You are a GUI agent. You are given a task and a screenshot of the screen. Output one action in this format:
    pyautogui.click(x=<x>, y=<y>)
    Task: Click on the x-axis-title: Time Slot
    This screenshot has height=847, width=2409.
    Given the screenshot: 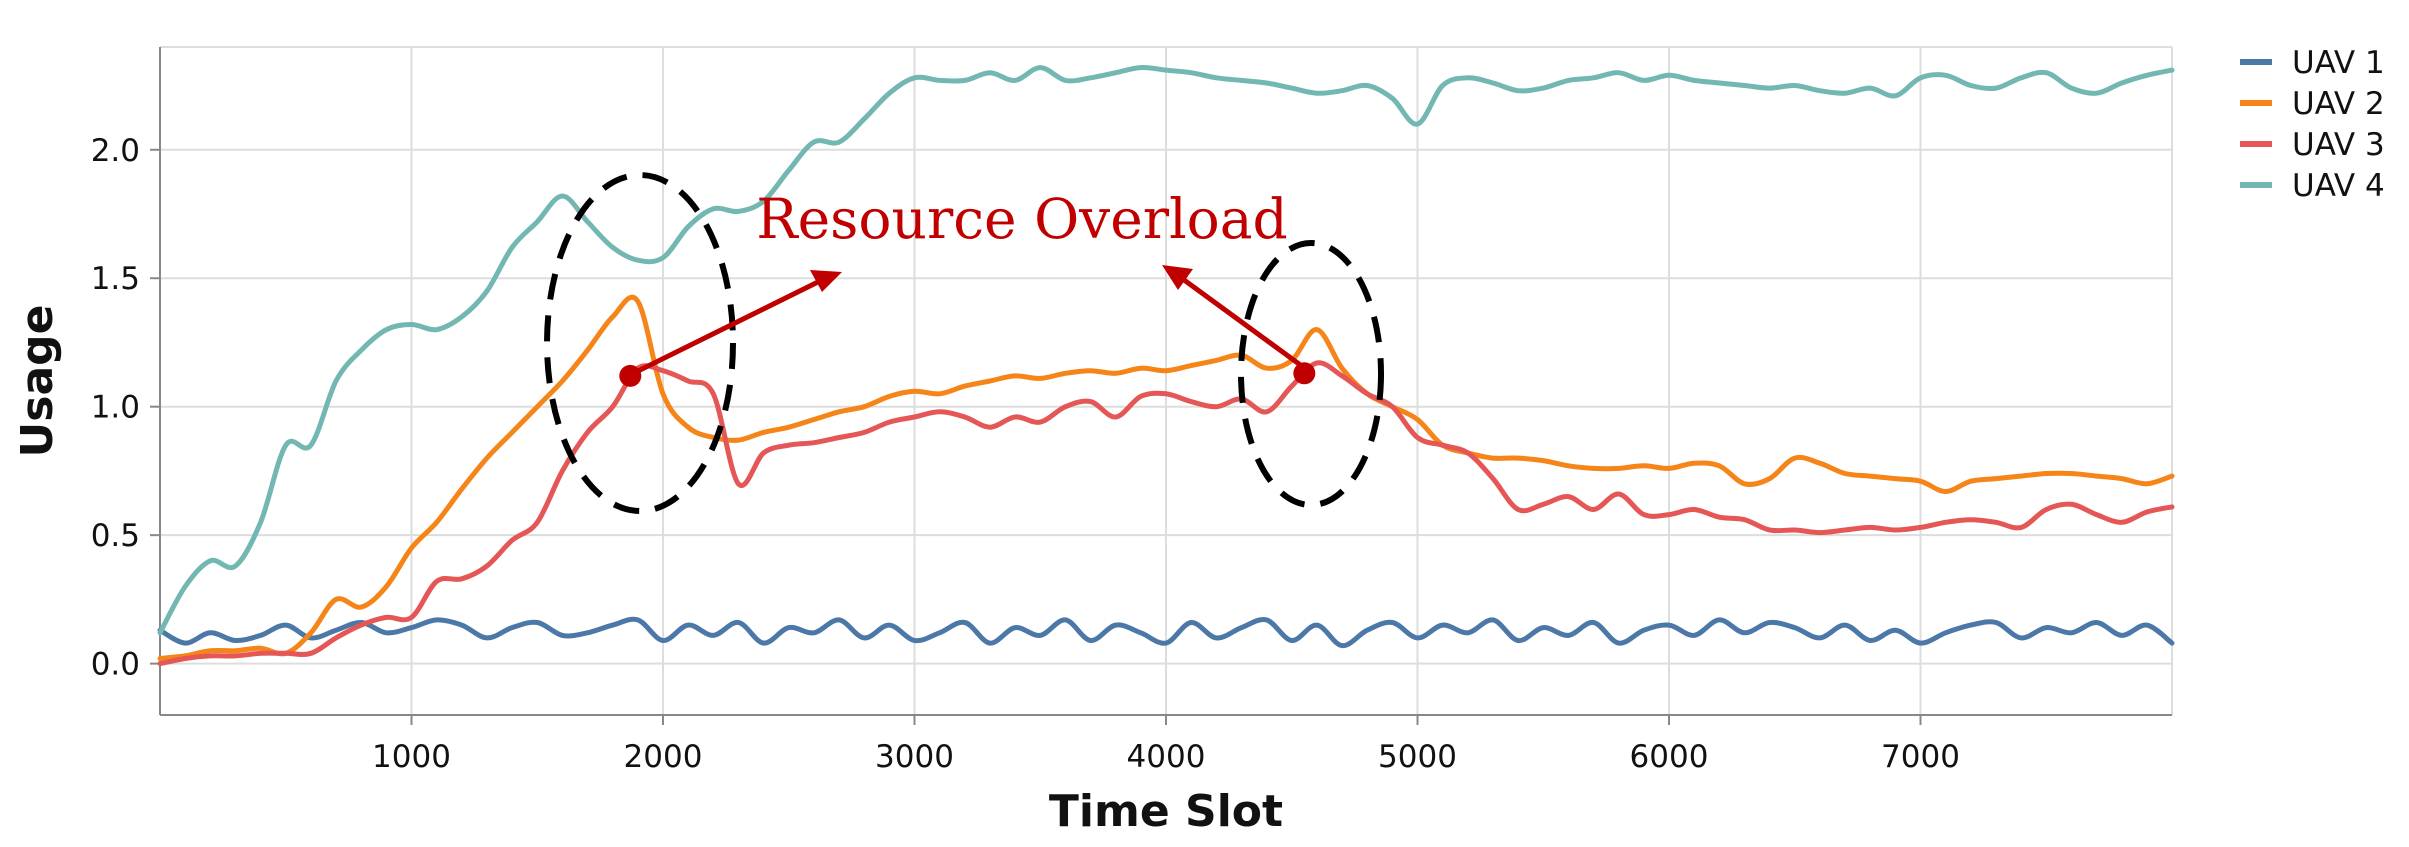 What is the action you would take?
    pyautogui.click(x=1166, y=811)
    